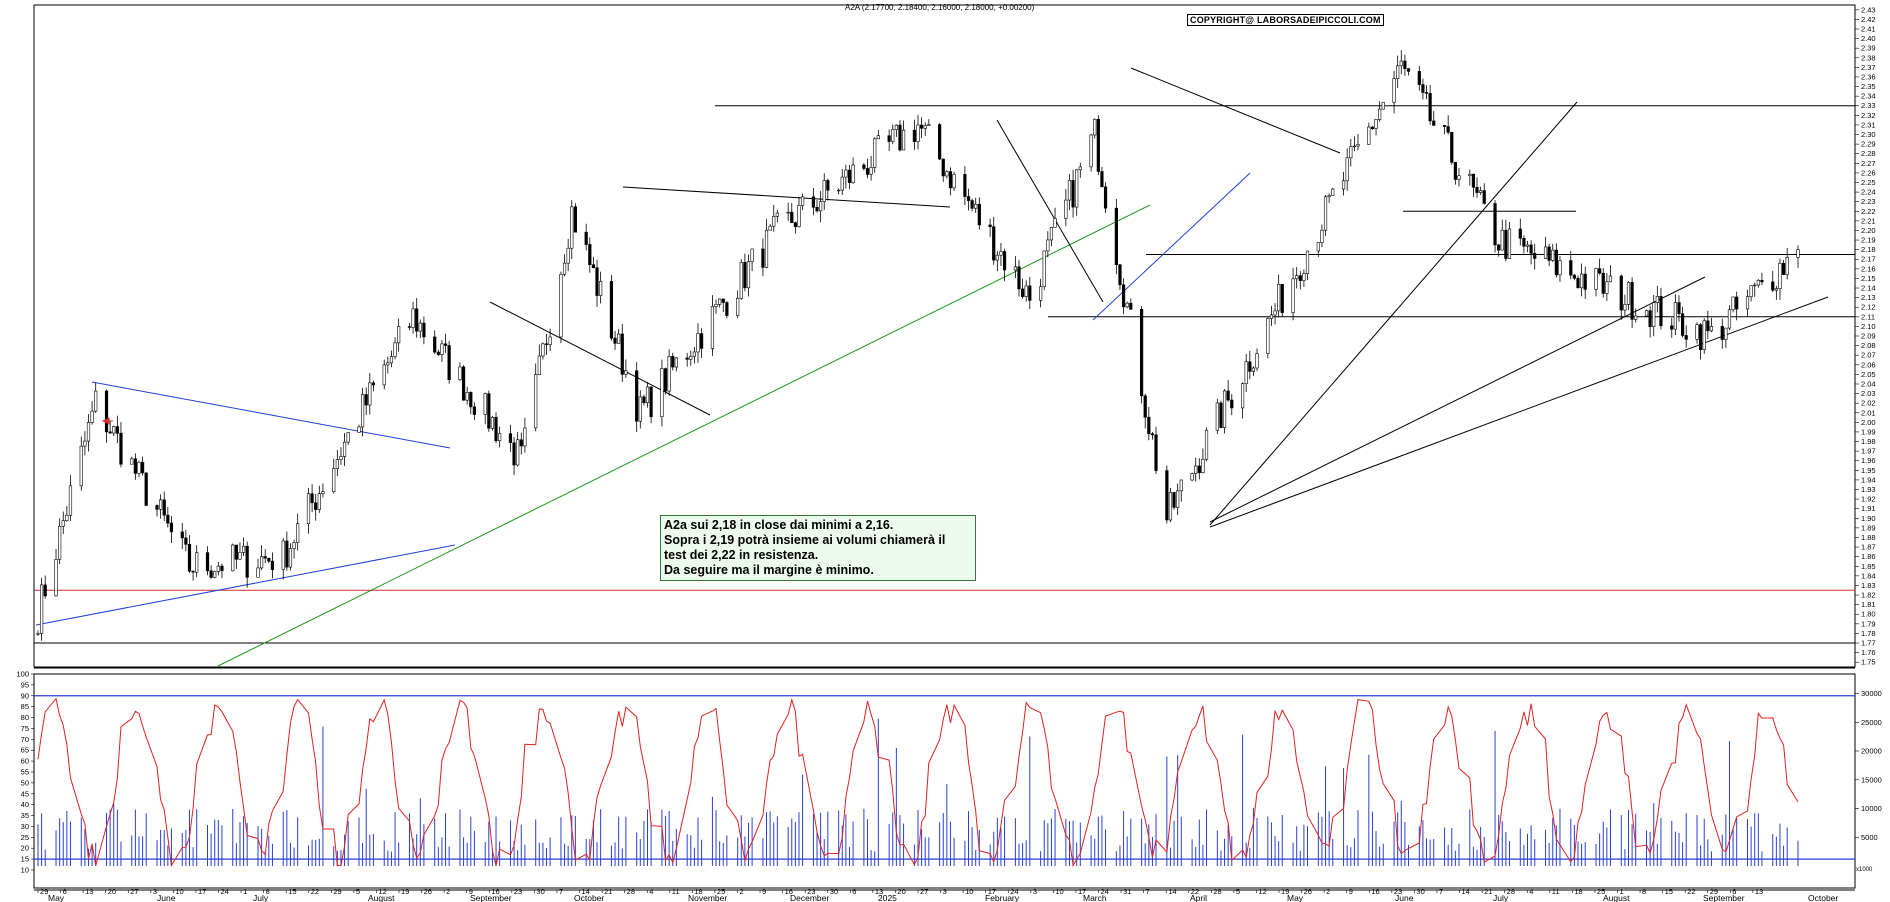 The image size is (1890, 902). Describe the element at coordinates (698, 891) in the screenshot. I see `day-tick-label: 18` at that location.